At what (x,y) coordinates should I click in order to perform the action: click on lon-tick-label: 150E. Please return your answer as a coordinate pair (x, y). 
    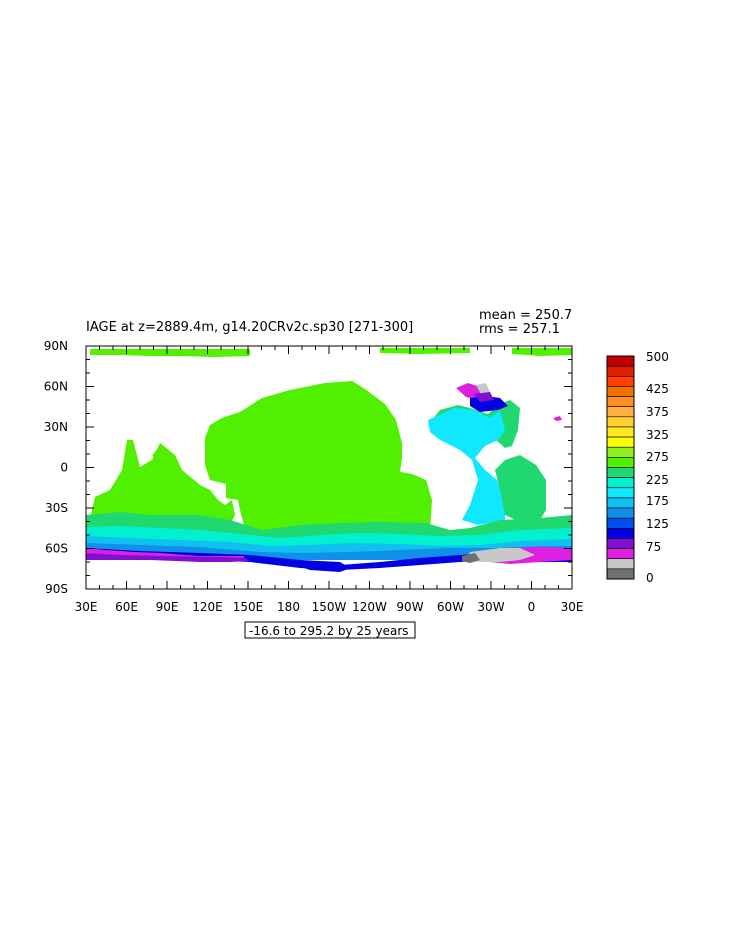
    Looking at the image, I should click on (248, 607).